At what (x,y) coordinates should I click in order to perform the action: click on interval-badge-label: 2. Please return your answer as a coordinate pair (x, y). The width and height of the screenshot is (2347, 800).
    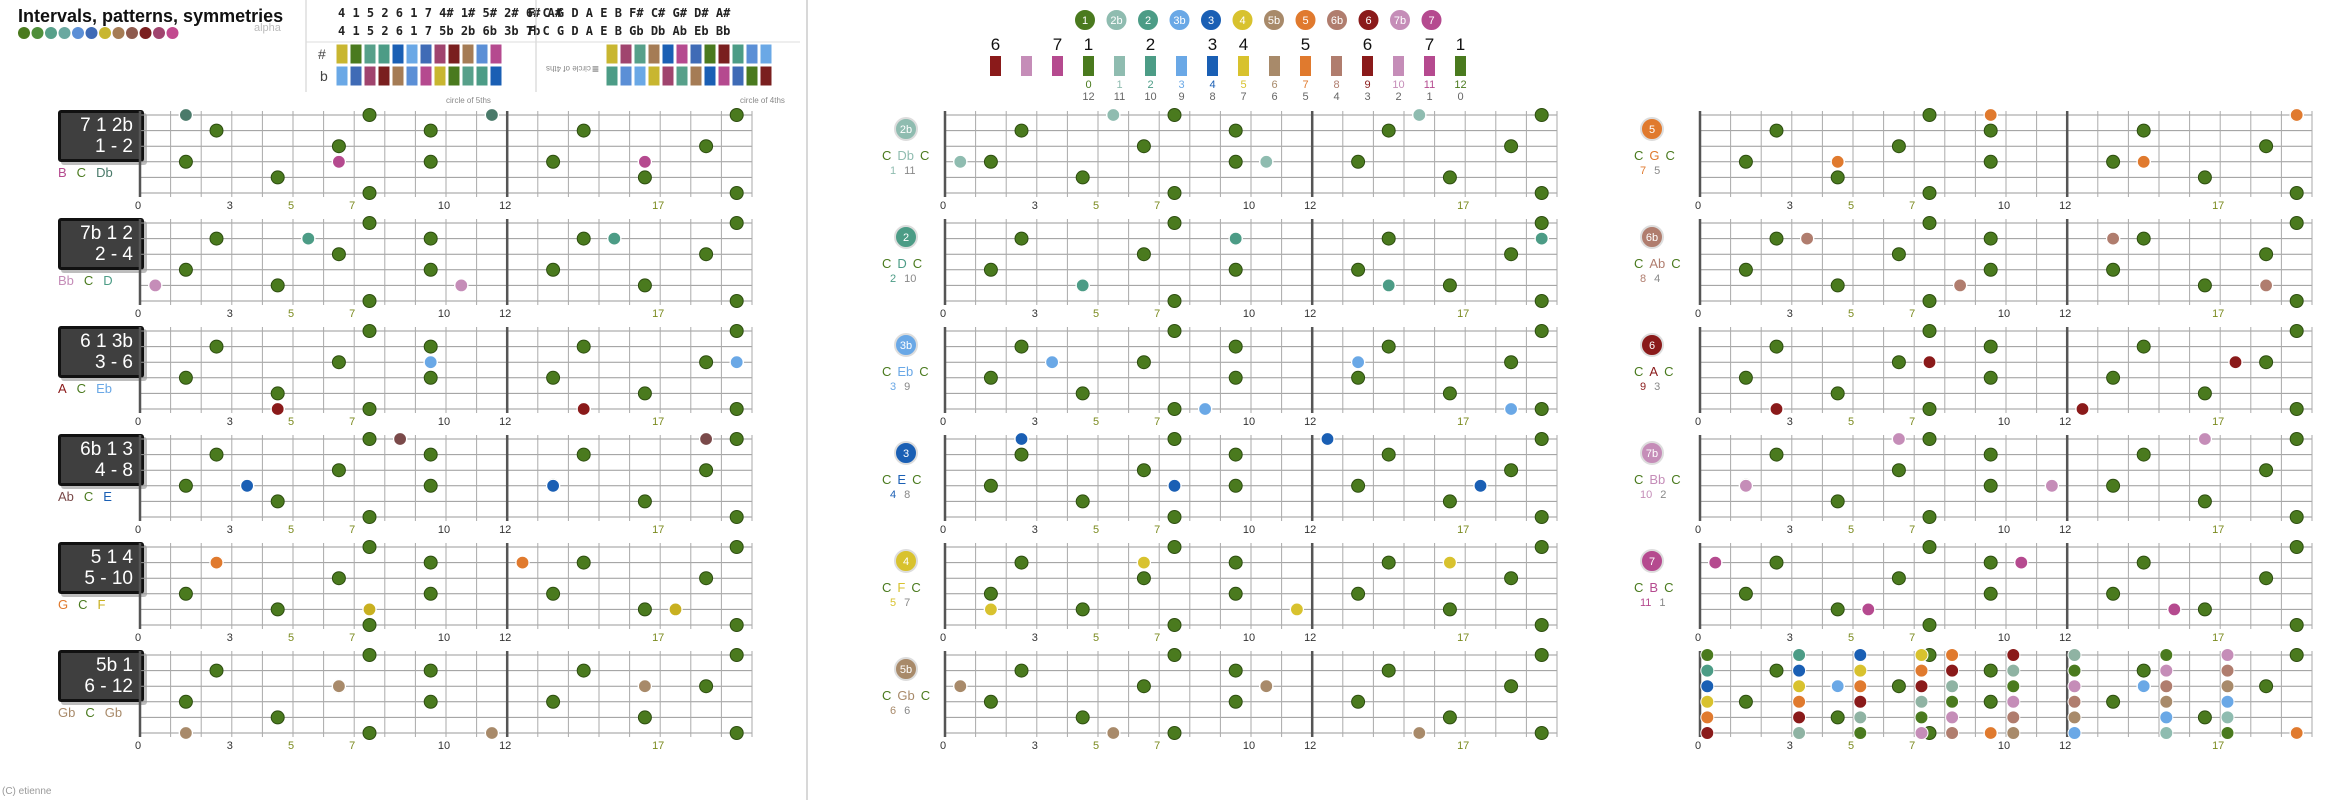
    Looking at the image, I should click on (906, 238).